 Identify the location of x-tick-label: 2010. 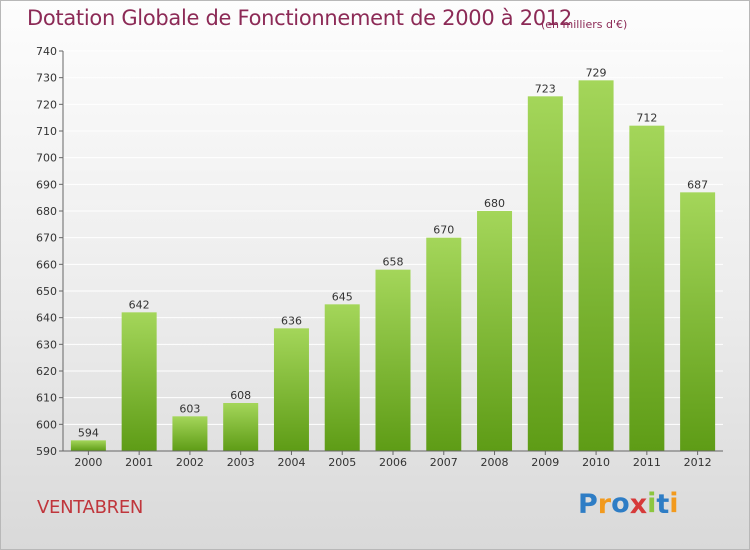
(596, 462).